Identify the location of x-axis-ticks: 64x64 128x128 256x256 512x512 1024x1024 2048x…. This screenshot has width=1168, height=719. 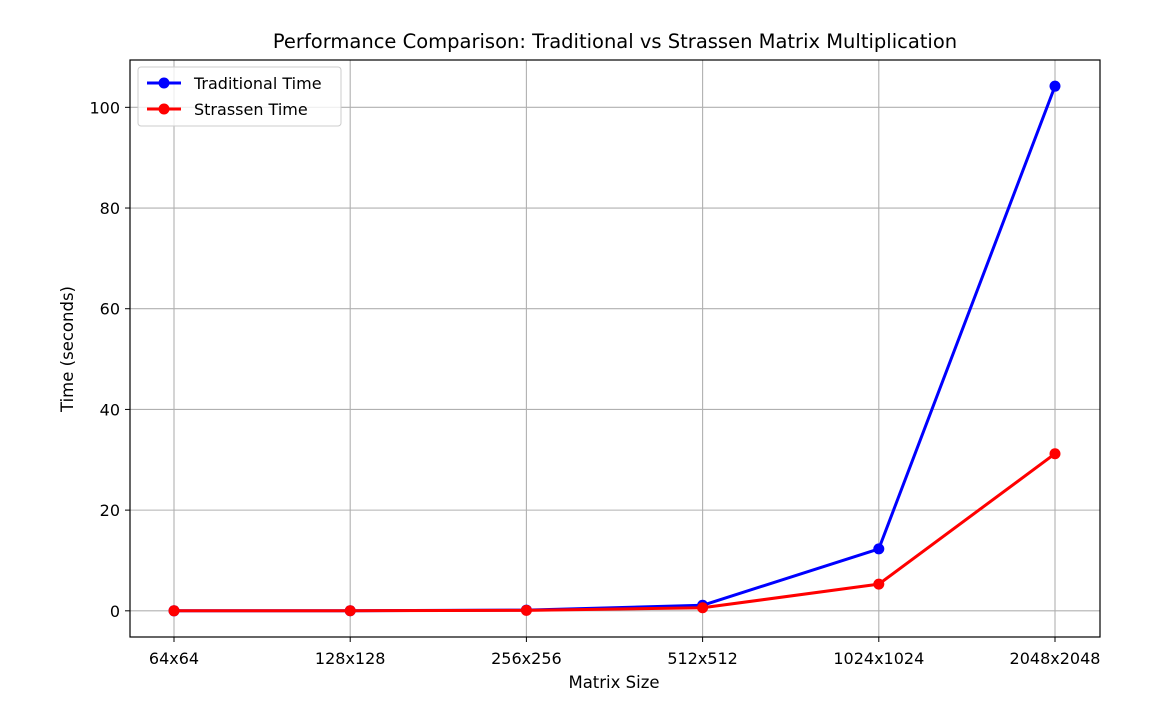
(625, 652).